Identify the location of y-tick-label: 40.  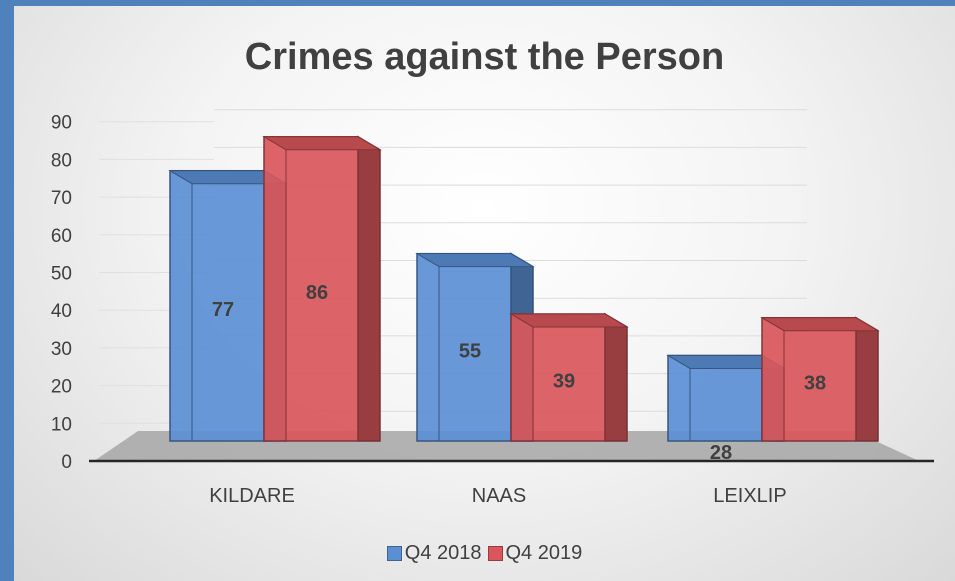
(61, 311).